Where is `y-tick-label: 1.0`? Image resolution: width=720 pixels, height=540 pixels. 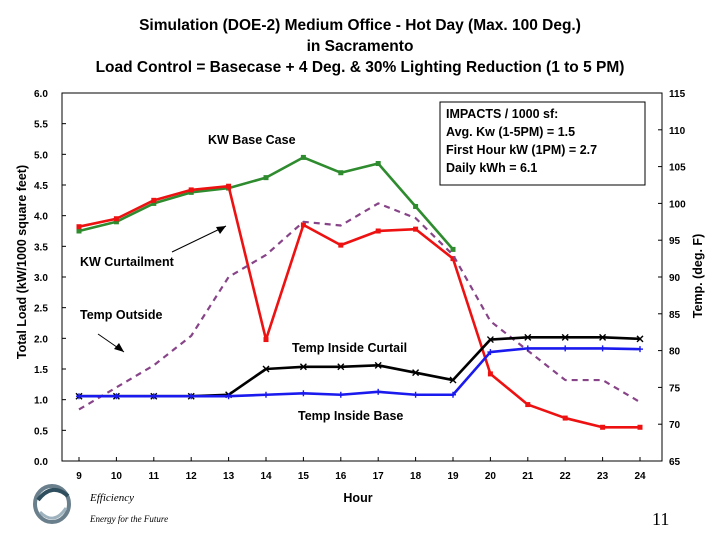 y-tick-label: 1.0 is located at coordinates (41, 401).